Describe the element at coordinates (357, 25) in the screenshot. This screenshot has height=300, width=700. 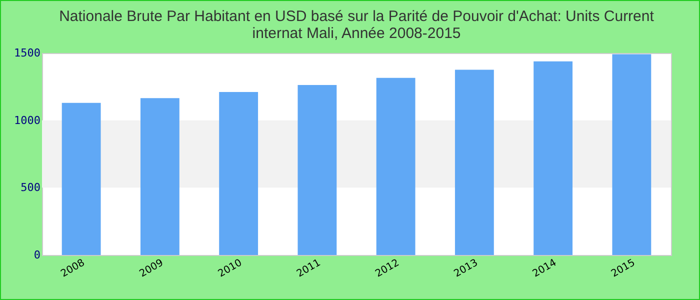
I see `chart-title: Nationale Brute Par Habitant en USD basé sur la Parité de Pouvoir d'Achat: Units Current internat Mali, Année 2008-2015` at that location.